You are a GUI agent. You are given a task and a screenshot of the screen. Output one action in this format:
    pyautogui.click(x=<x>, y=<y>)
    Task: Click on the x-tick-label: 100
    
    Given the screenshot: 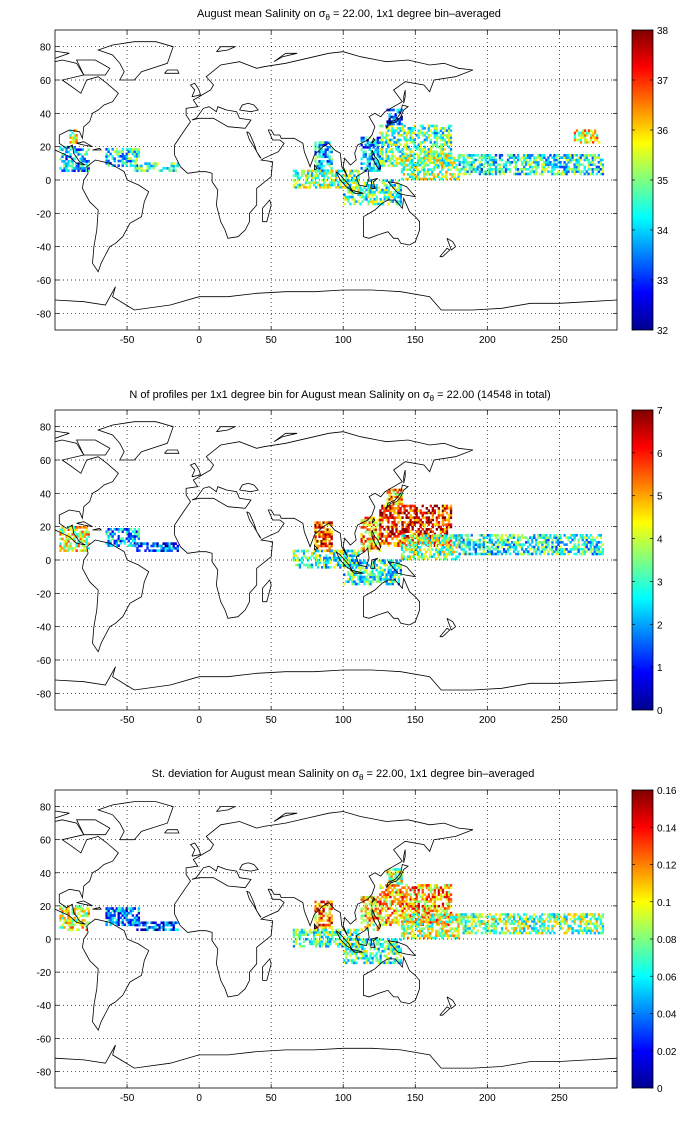 What is the action you would take?
    pyautogui.click(x=343, y=720)
    